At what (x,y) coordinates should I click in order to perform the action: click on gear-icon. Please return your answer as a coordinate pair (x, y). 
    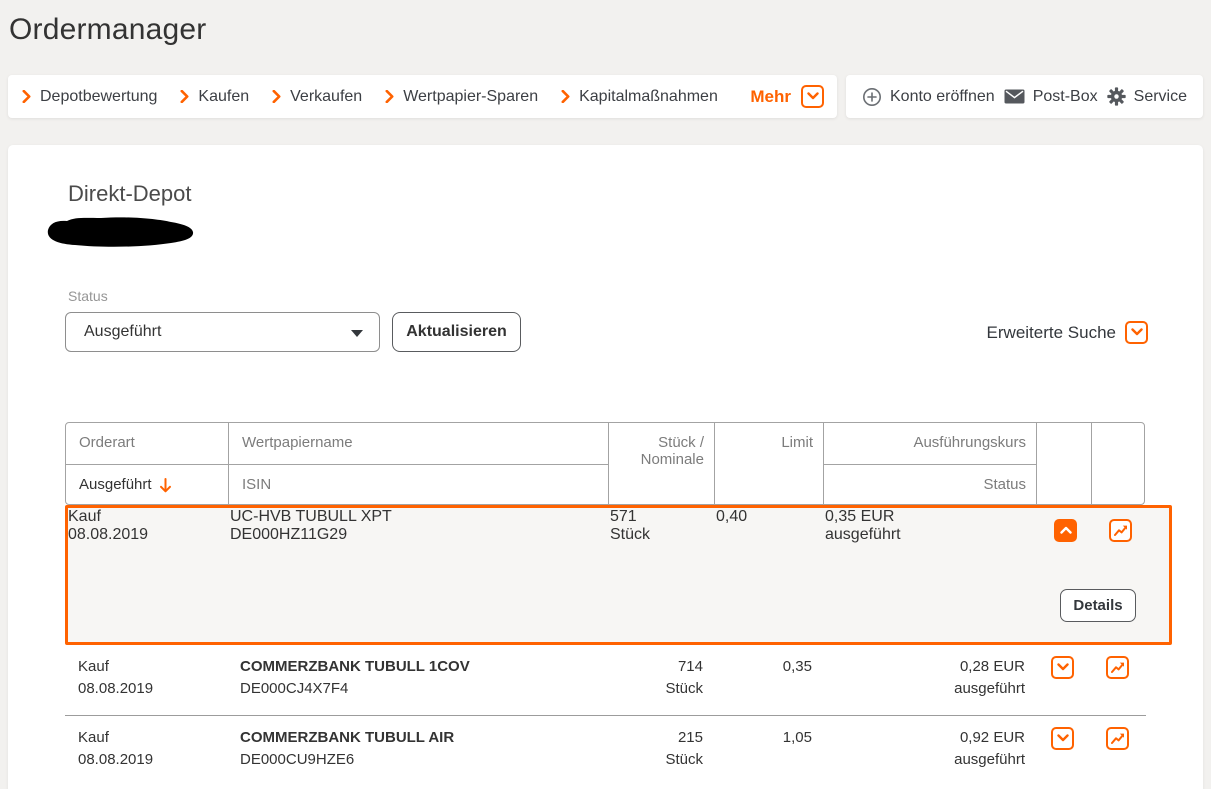
    Looking at the image, I should click on (1116, 96).